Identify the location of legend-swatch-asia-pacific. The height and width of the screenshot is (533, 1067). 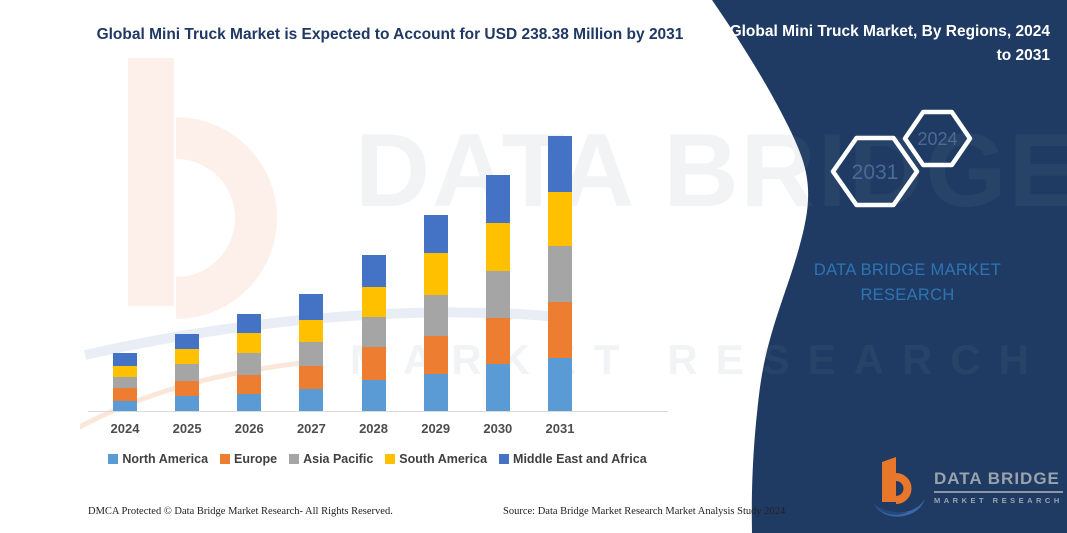
(294, 459).